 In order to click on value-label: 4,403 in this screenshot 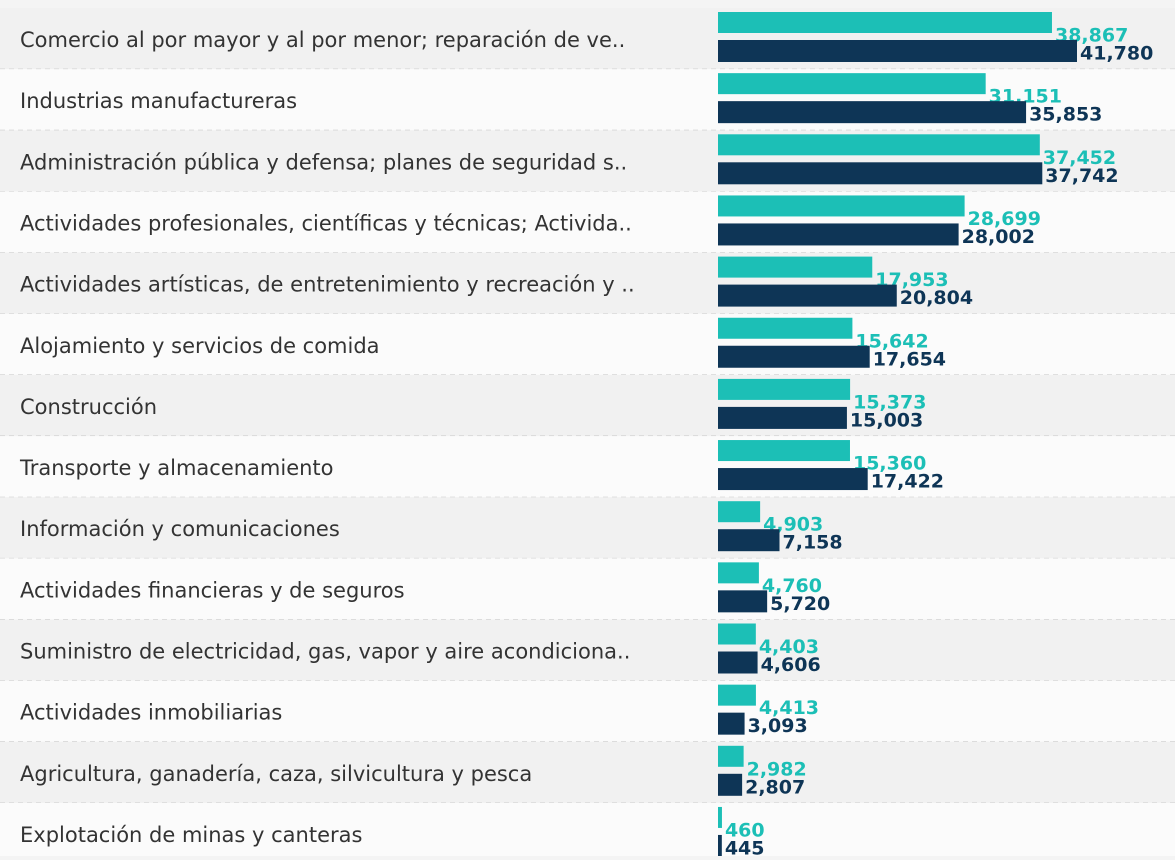, I will do `click(789, 647)`.